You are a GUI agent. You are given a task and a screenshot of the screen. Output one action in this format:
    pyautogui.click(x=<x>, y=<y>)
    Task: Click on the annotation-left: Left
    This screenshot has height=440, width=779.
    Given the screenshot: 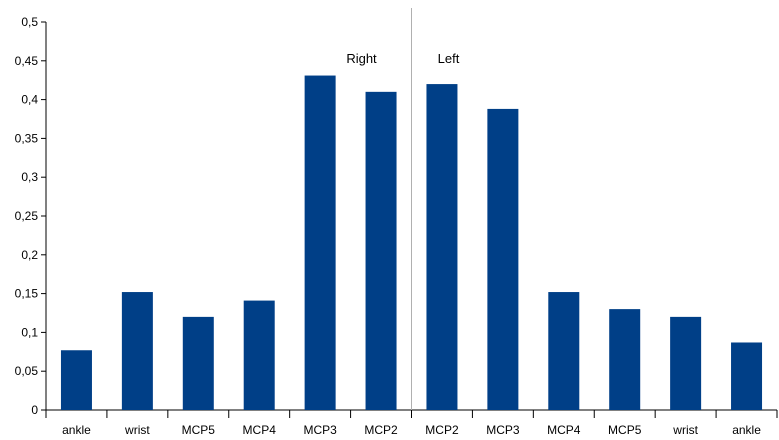 What is the action you would take?
    pyautogui.click(x=449, y=58)
    